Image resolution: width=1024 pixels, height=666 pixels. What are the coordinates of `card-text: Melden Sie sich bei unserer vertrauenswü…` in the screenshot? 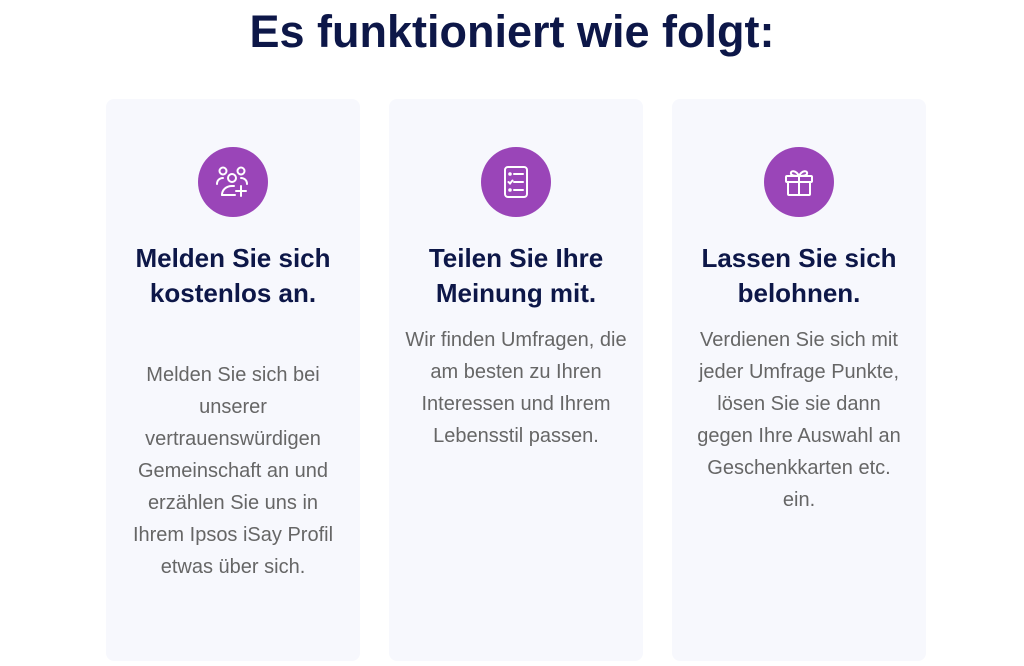 It's located at (233, 471).